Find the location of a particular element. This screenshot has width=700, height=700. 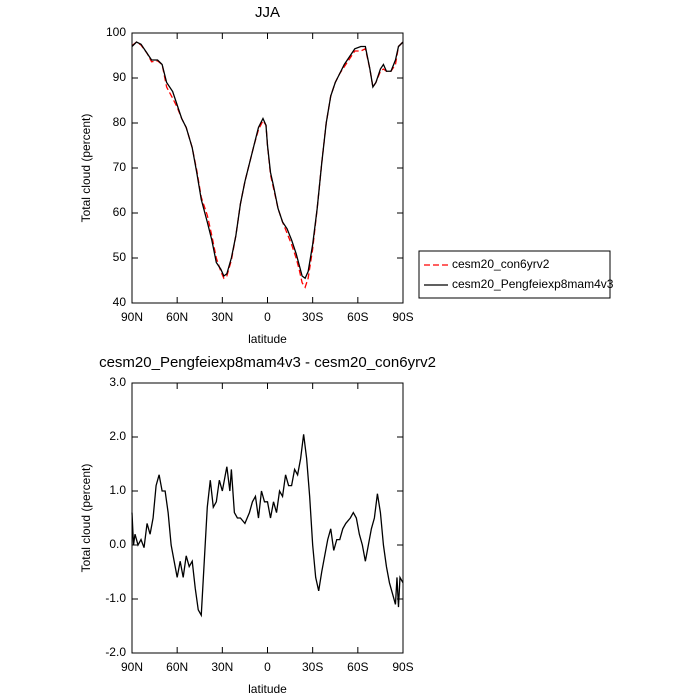

y-tick-label: 3.0 is located at coordinates (117, 382).